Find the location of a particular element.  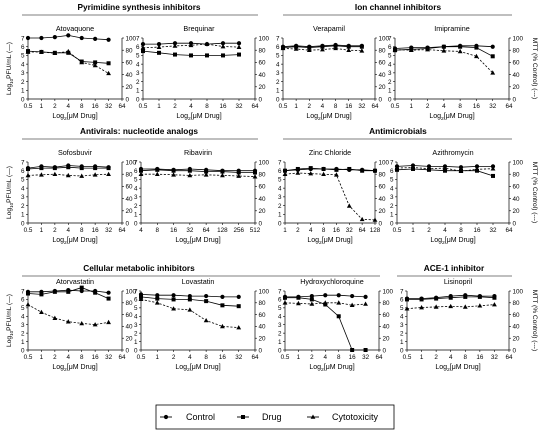

x-tick-label: 64 is located at coordinates (122, 357).